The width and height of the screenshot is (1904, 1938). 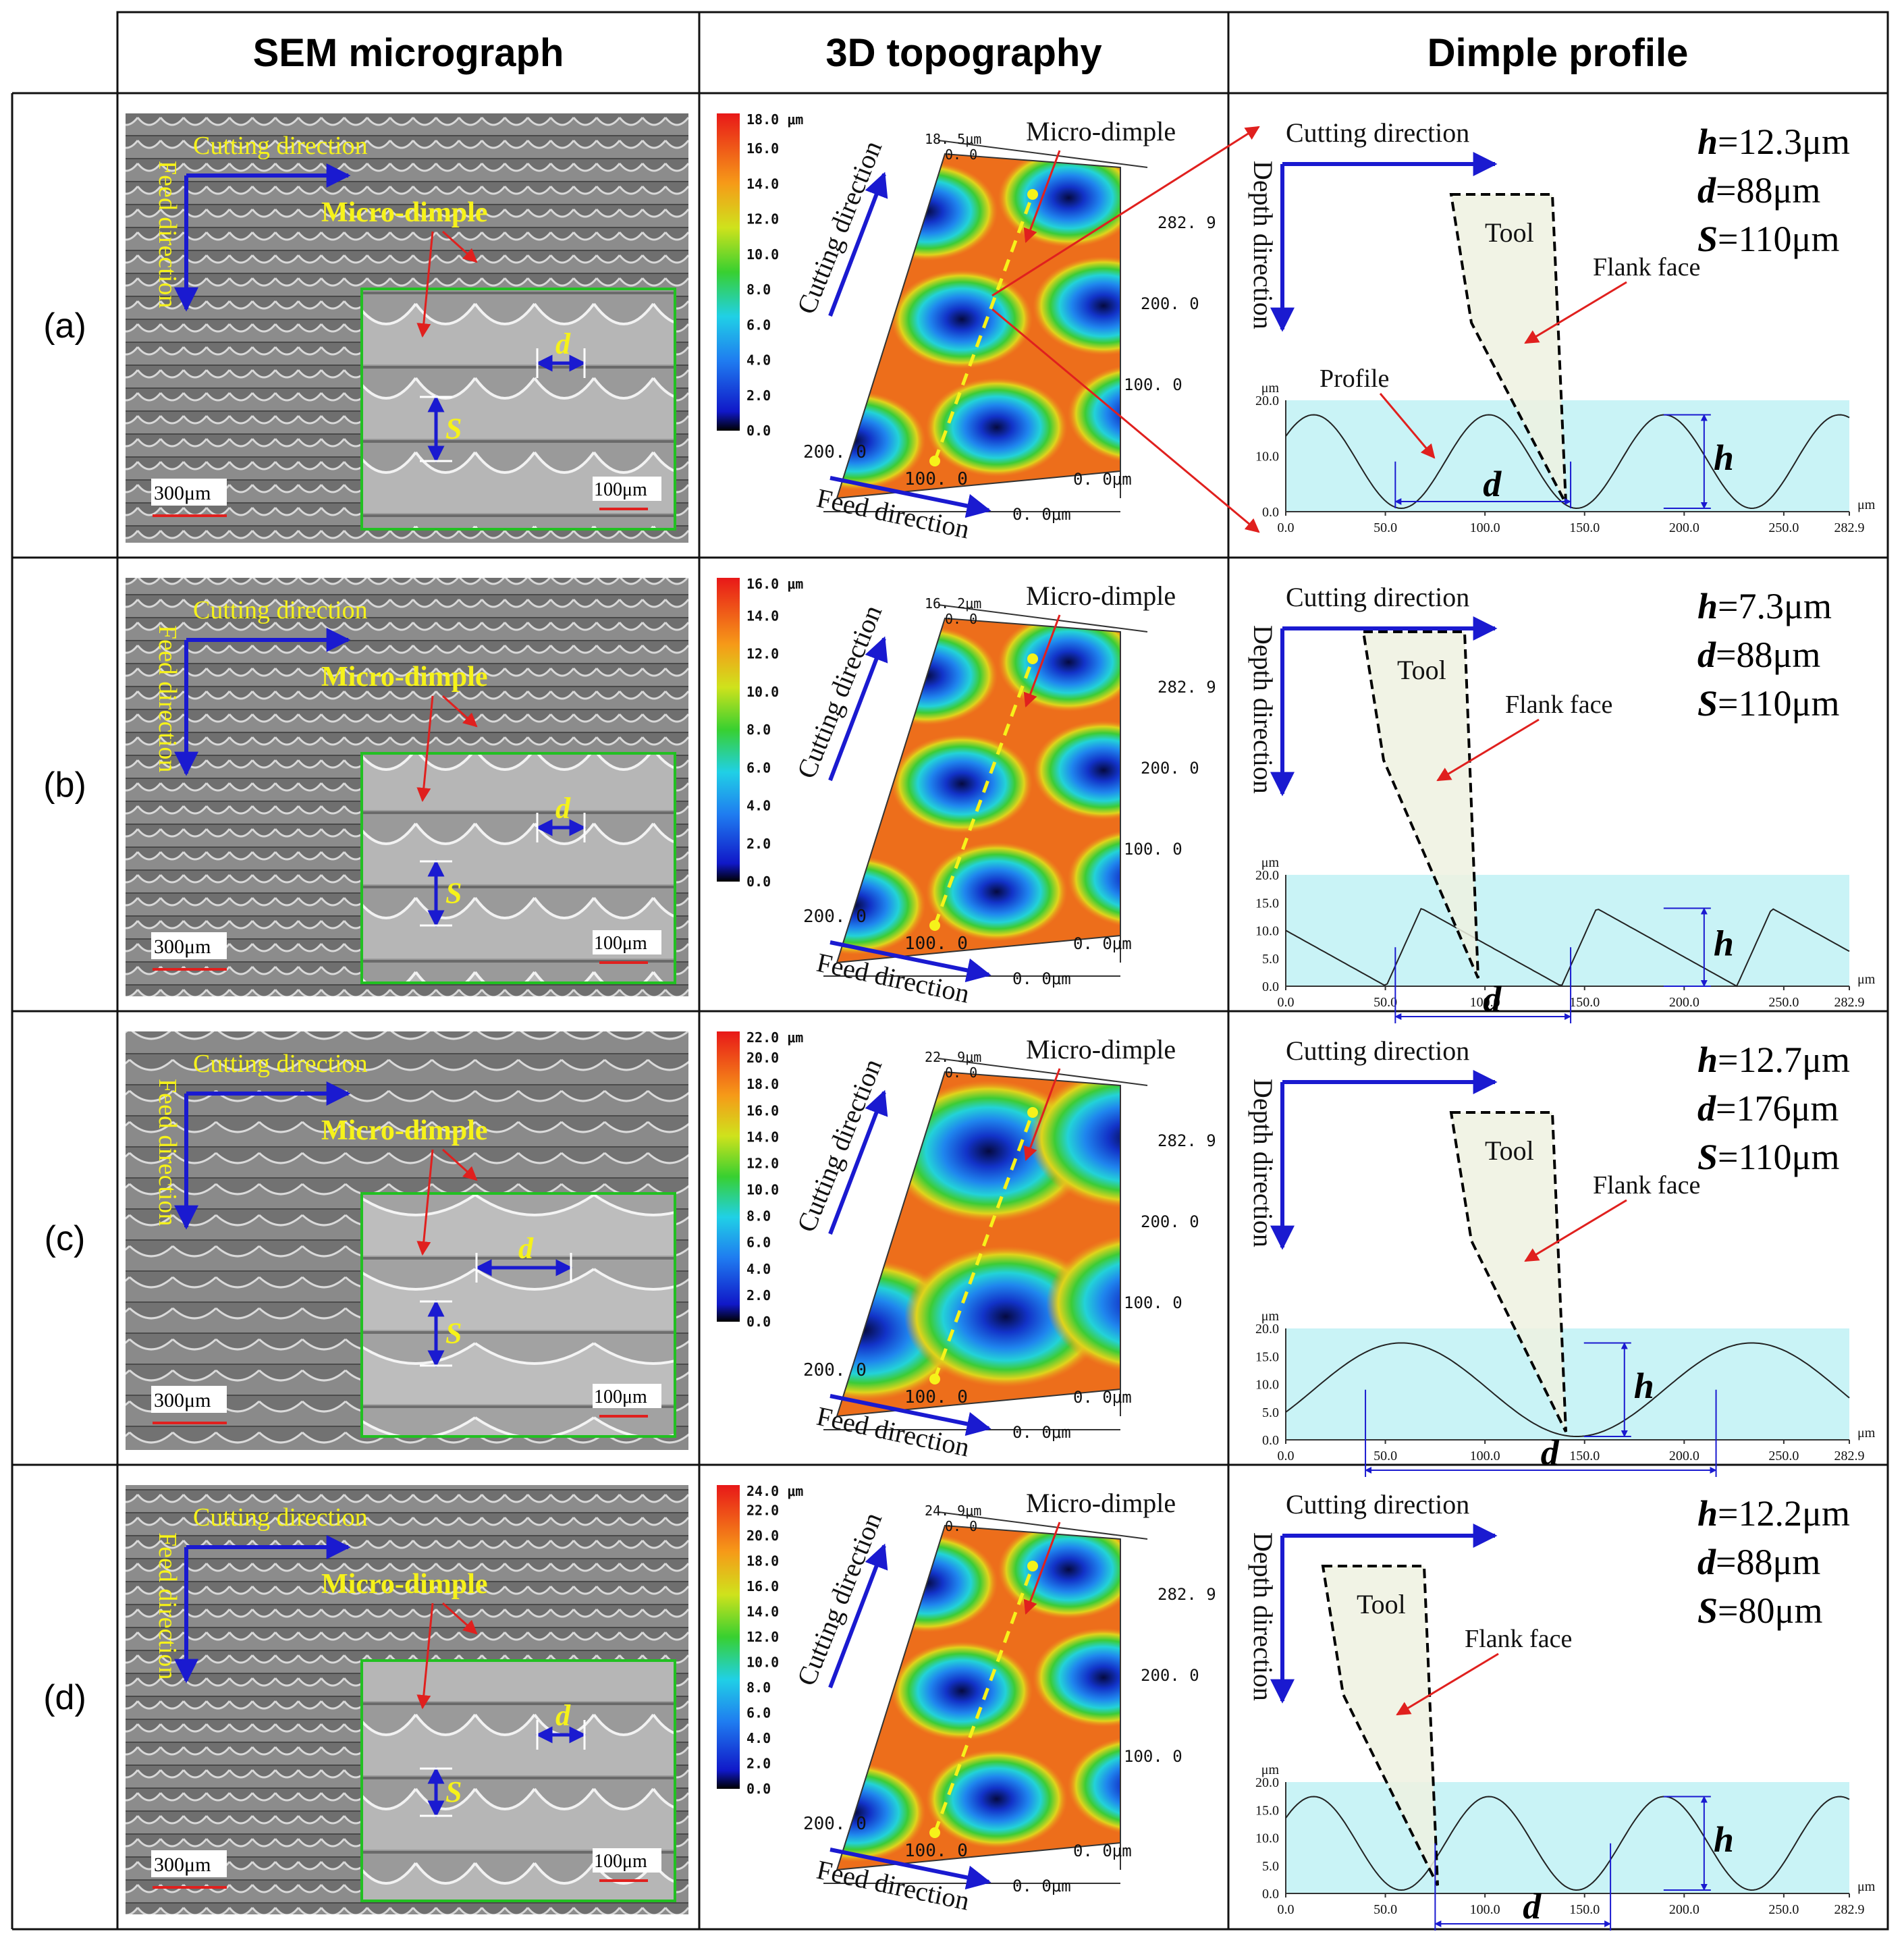 I want to click on z-top-label: 24. 9μm, so click(x=953, y=1511).